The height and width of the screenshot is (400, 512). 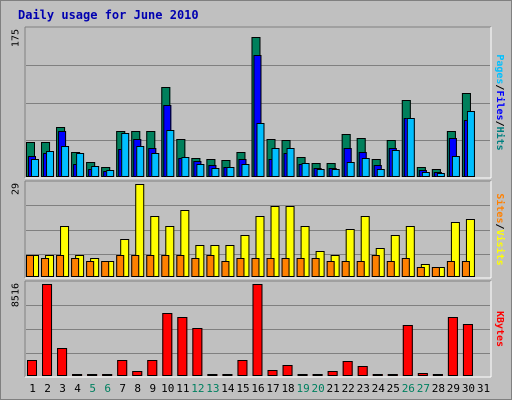 I want to click on panel-kbytes-ylabel-part-0: KBytes, so click(x=499, y=329).